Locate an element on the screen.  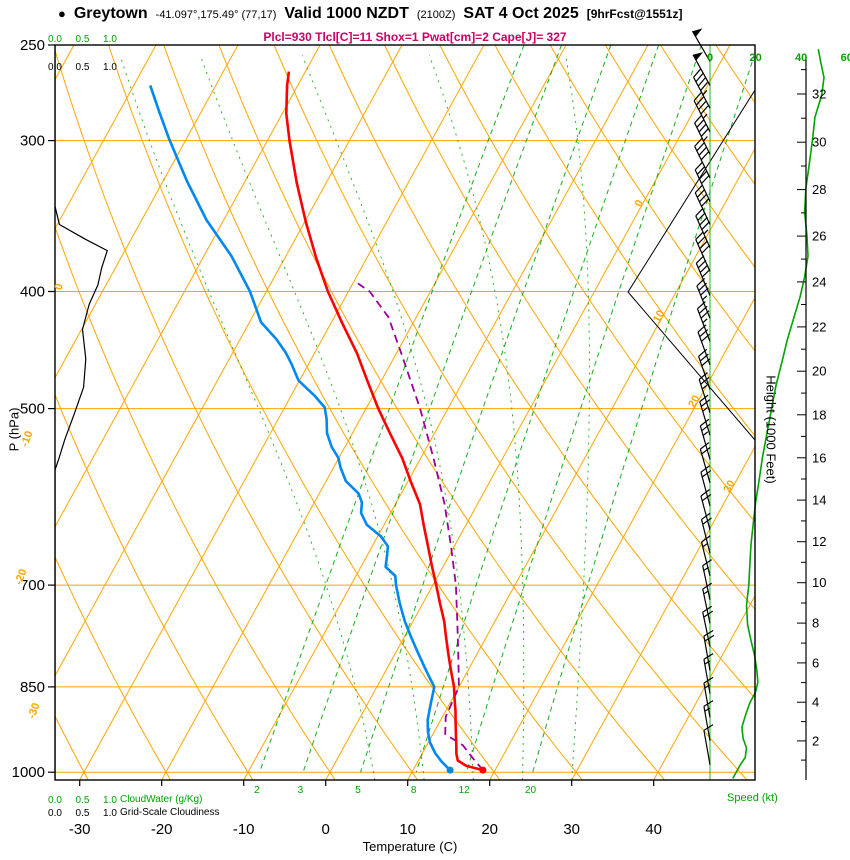
cloudiness-profile-line is located at coordinates (81, 412).